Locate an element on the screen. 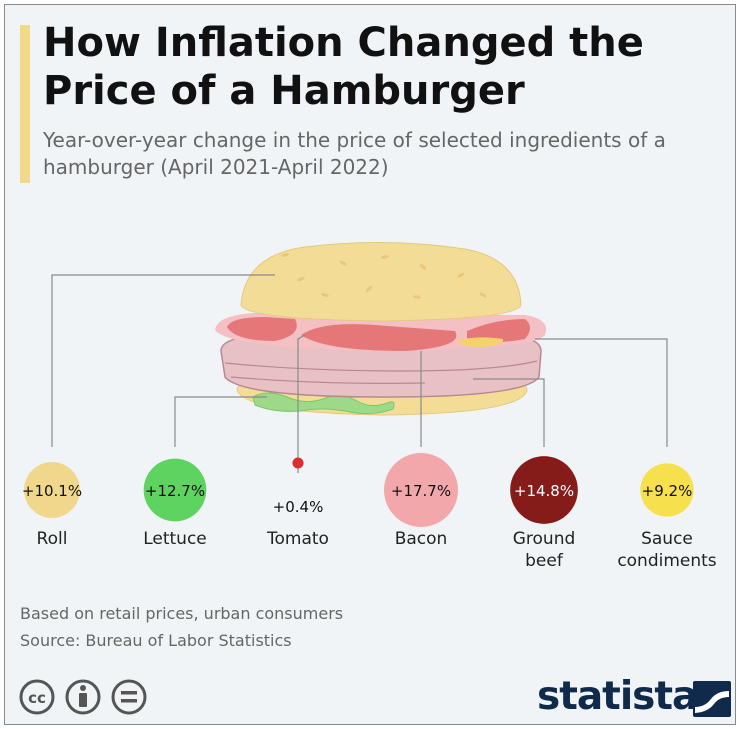 Image resolution: width=740 pixels, height=729 pixels. category-label: Bacon is located at coordinates (421, 539).